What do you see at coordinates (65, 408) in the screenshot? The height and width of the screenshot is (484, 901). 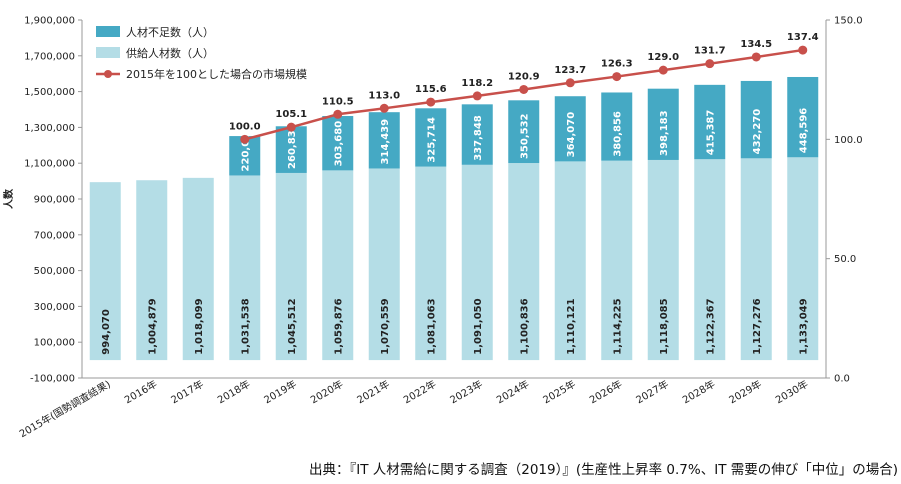 I see `x-tick-label: 2015年(国勢調査結果)` at bounding box center [65, 408].